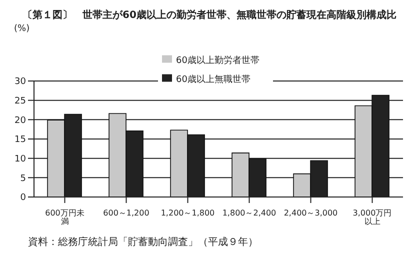 Image resolution: width=419 pixels, height=267 pixels. I want to click on x-tick-label: 1,800～2,400, so click(249, 213).